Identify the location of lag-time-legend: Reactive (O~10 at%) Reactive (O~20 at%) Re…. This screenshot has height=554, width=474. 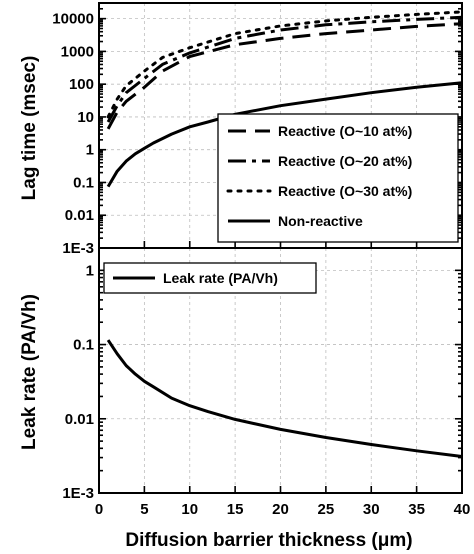
(338, 178).